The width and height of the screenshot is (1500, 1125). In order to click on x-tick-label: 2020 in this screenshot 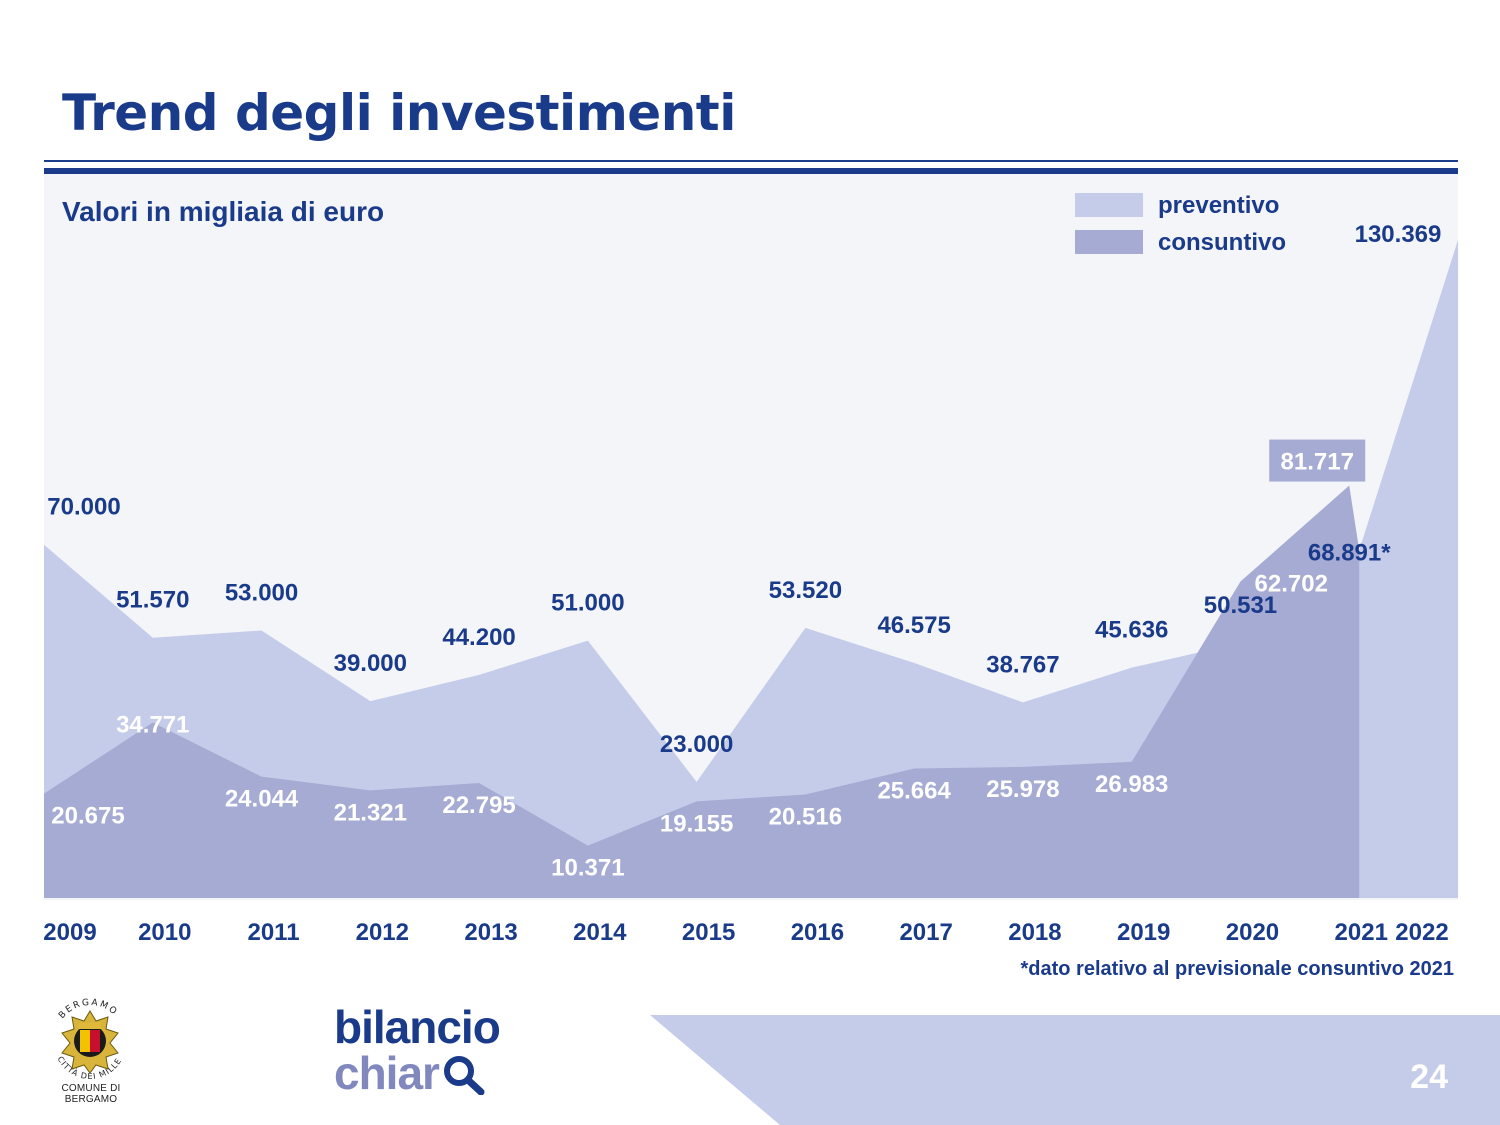, I will do `click(1252, 932)`.